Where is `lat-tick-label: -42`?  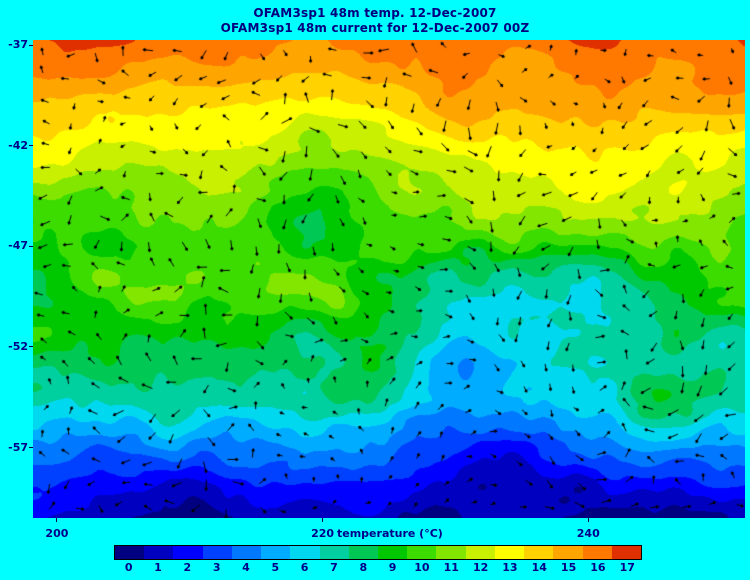
lat-tick-label: -42 is located at coordinates (18, 145).